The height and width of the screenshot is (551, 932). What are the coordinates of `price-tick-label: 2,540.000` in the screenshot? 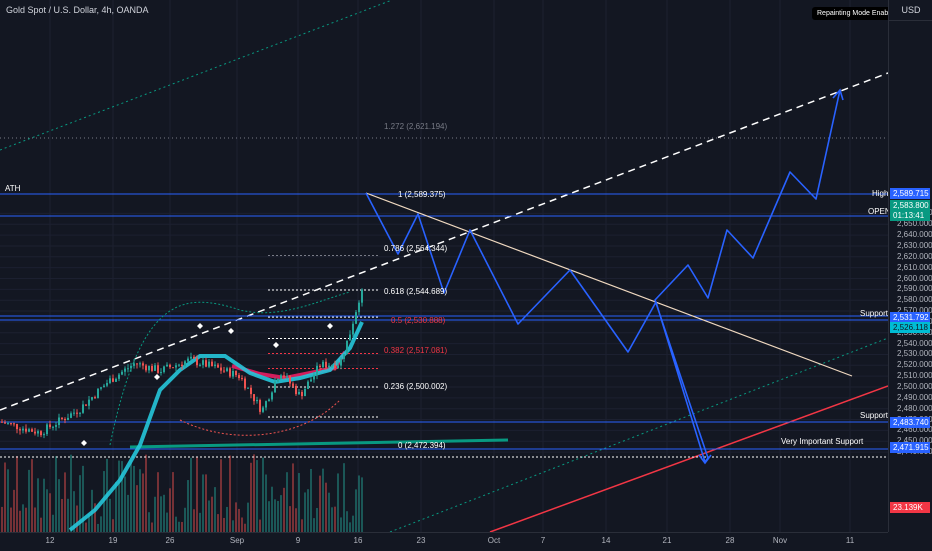 It's located at (914, 343).